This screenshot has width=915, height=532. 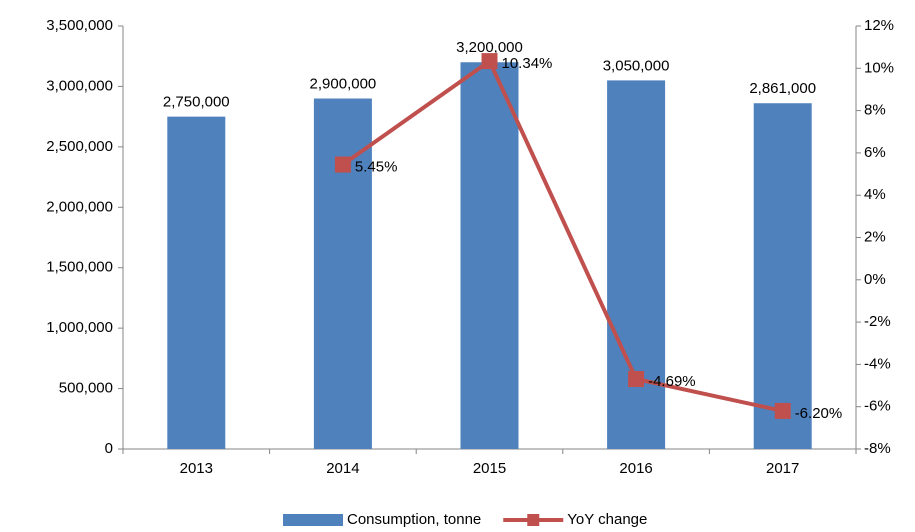 I want to click on line-value-label: -4.69%, so click(x=672, y=381).